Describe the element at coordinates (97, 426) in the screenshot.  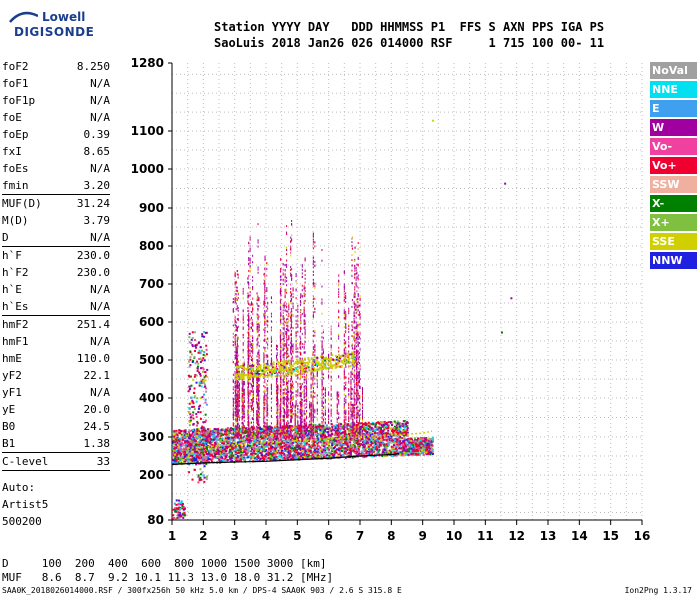
I see `param-value: 24.5` at that location.